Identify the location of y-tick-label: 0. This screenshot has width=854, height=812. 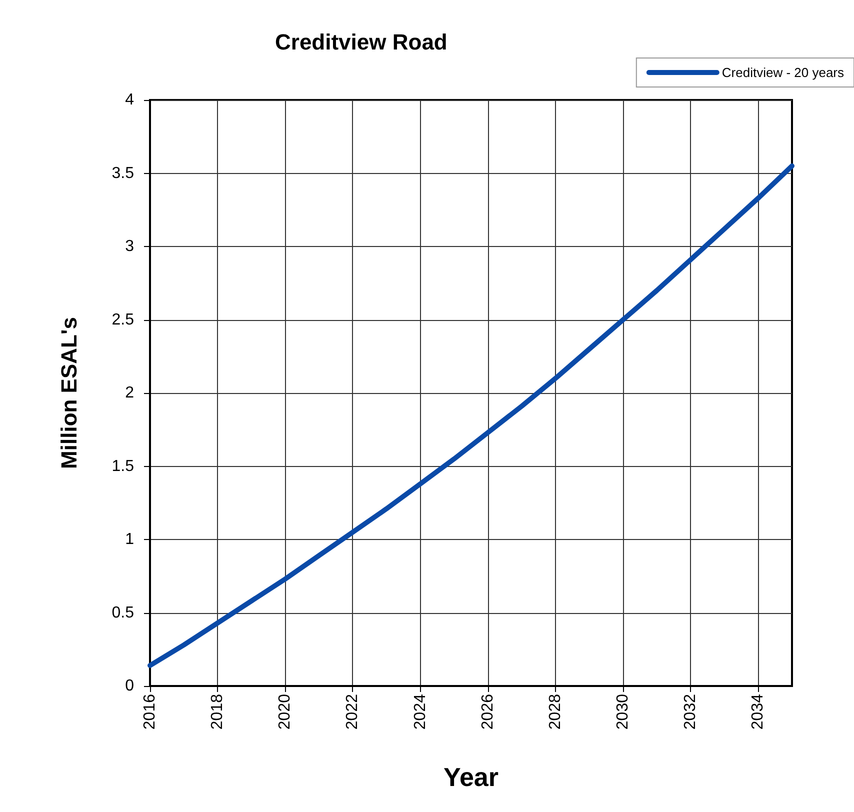
(129, 686).